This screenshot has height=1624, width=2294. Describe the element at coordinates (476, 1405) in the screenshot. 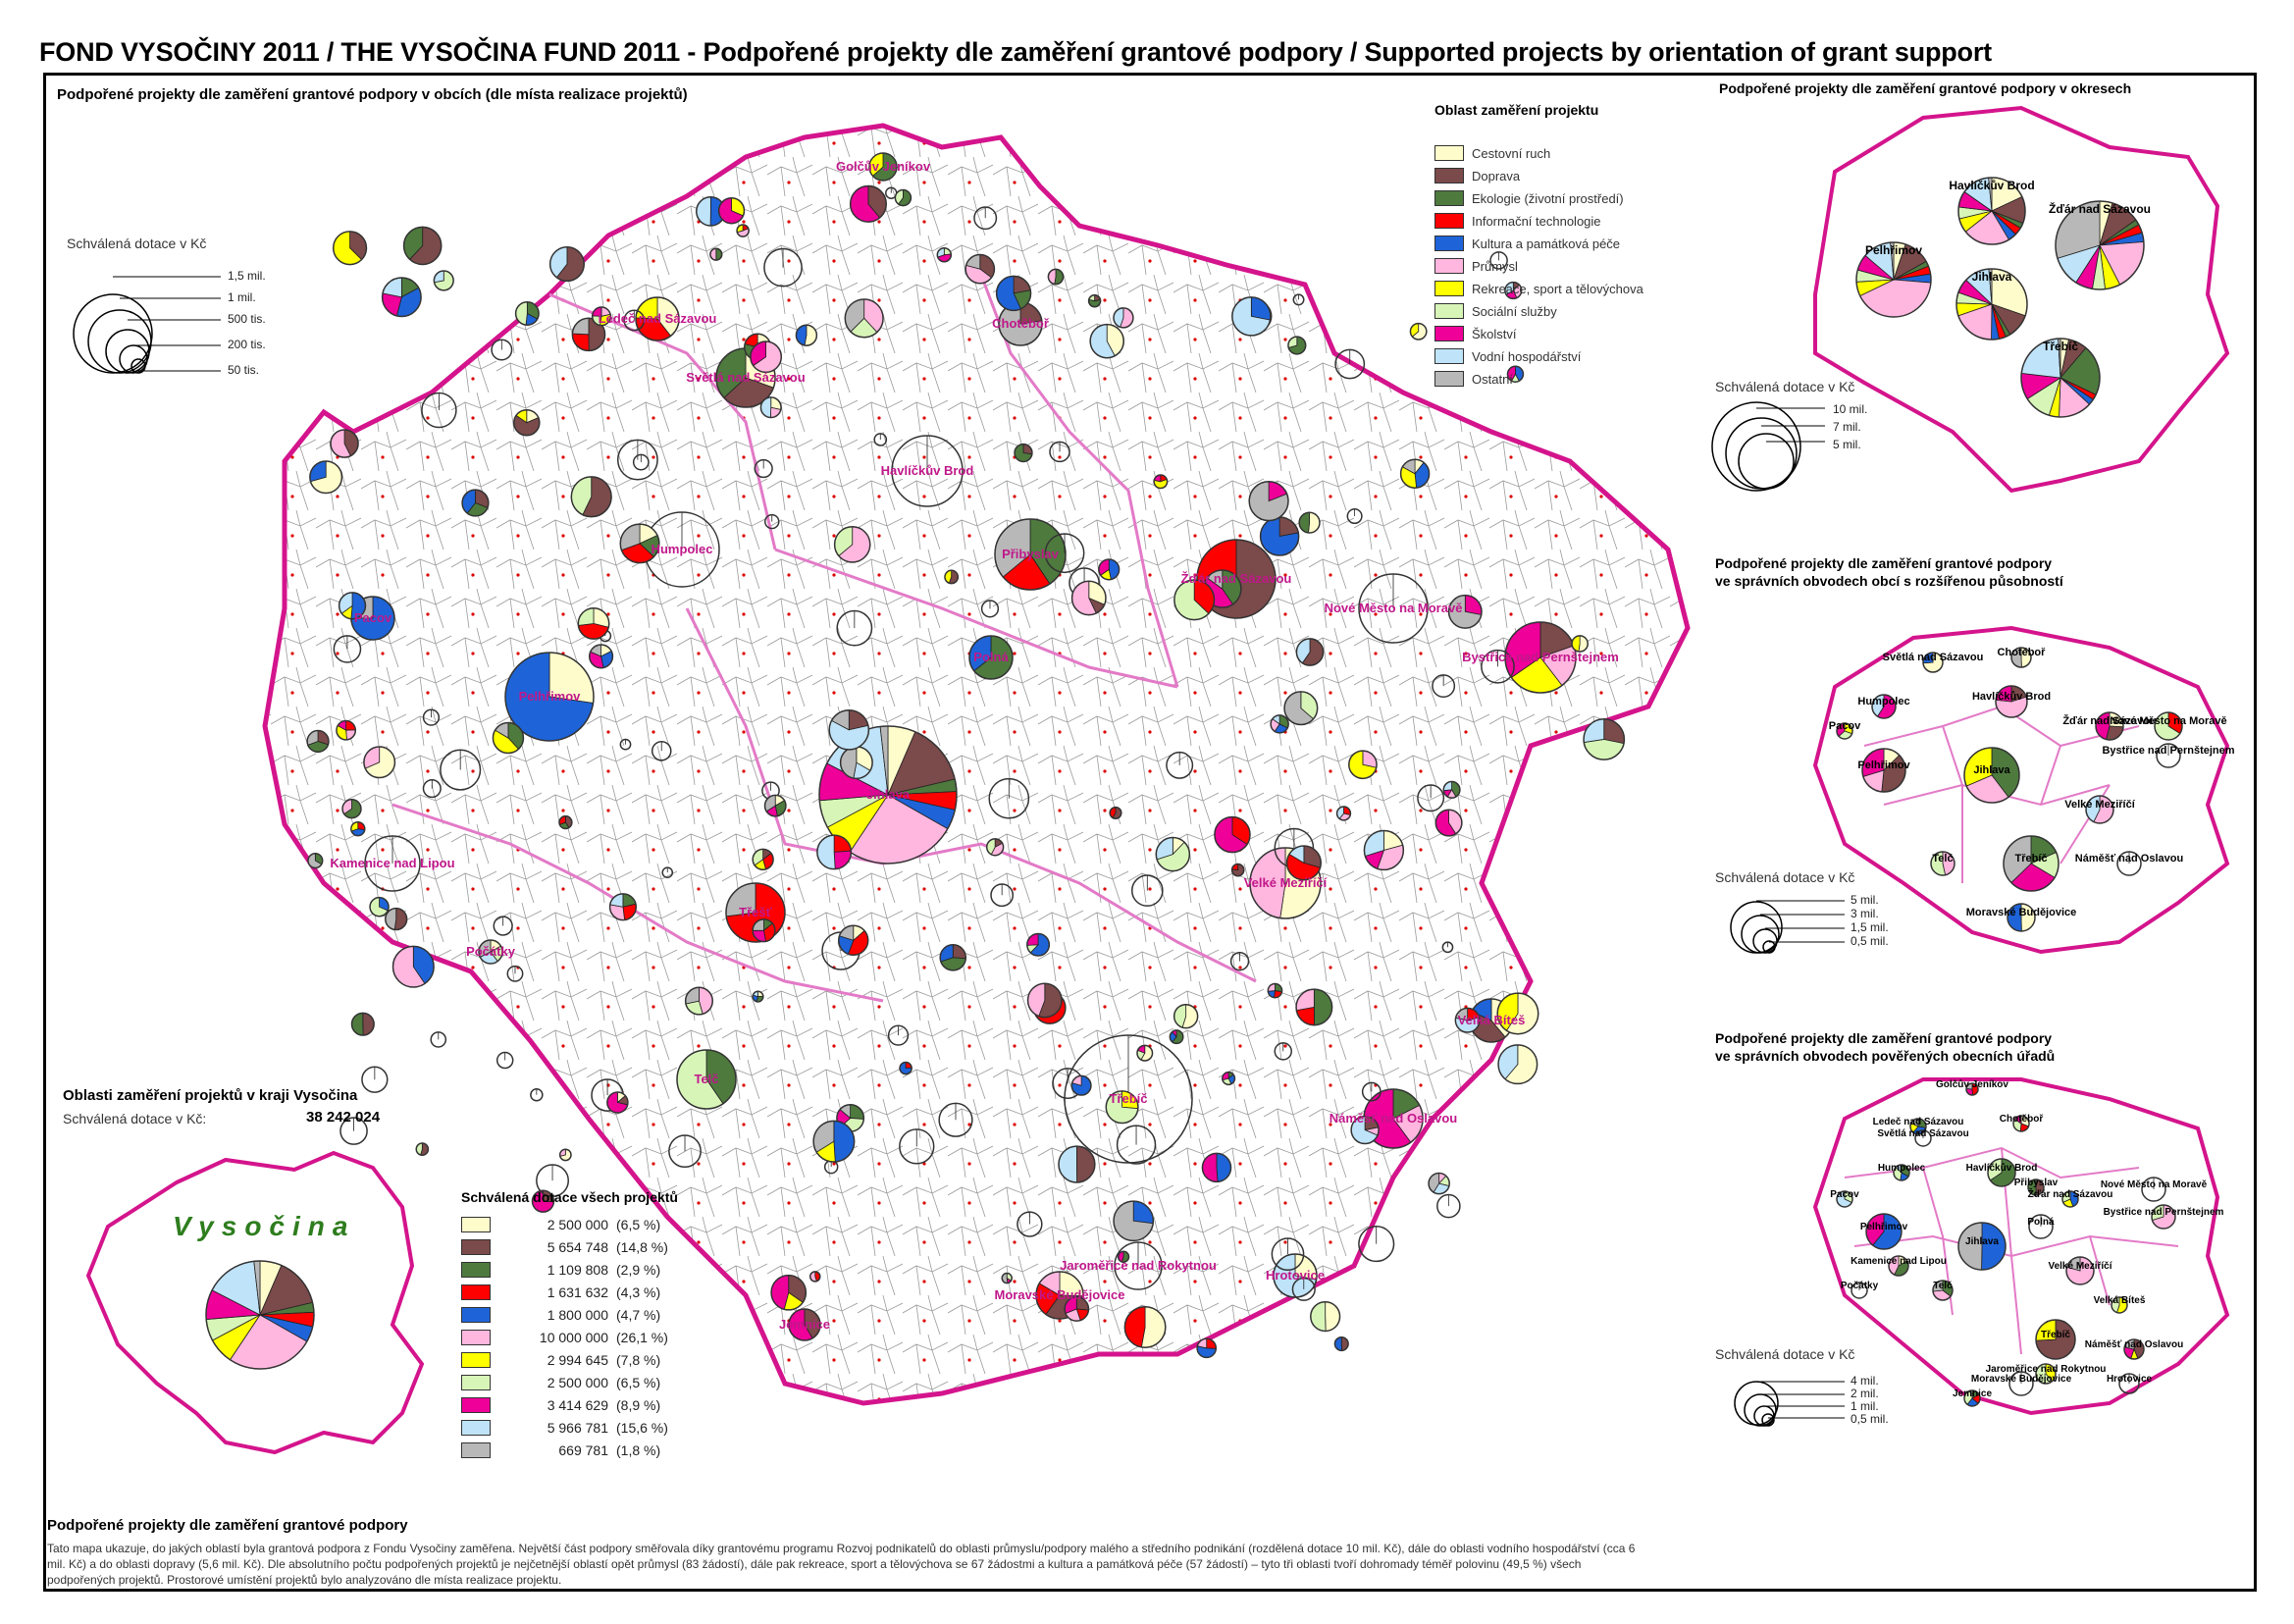

I see `amount-swatch` at that location.